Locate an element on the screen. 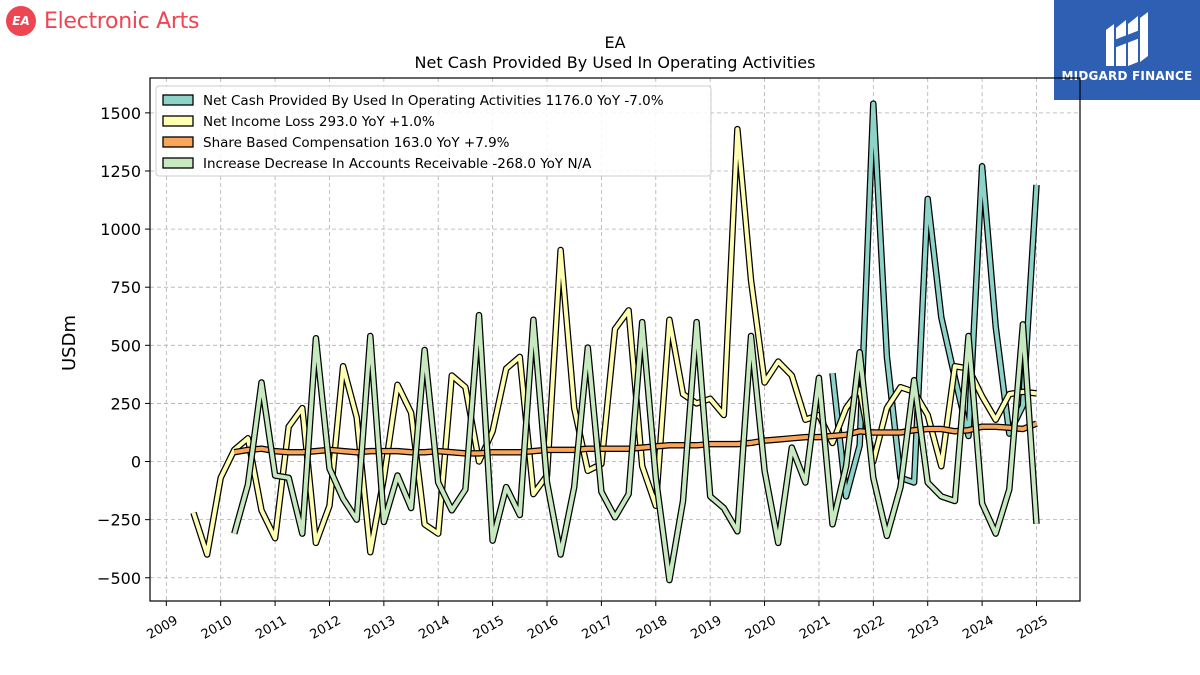 The width and height of the screenshot is (1200, 675). x-tick-label: 2017 is located at coordinates (598, 628).